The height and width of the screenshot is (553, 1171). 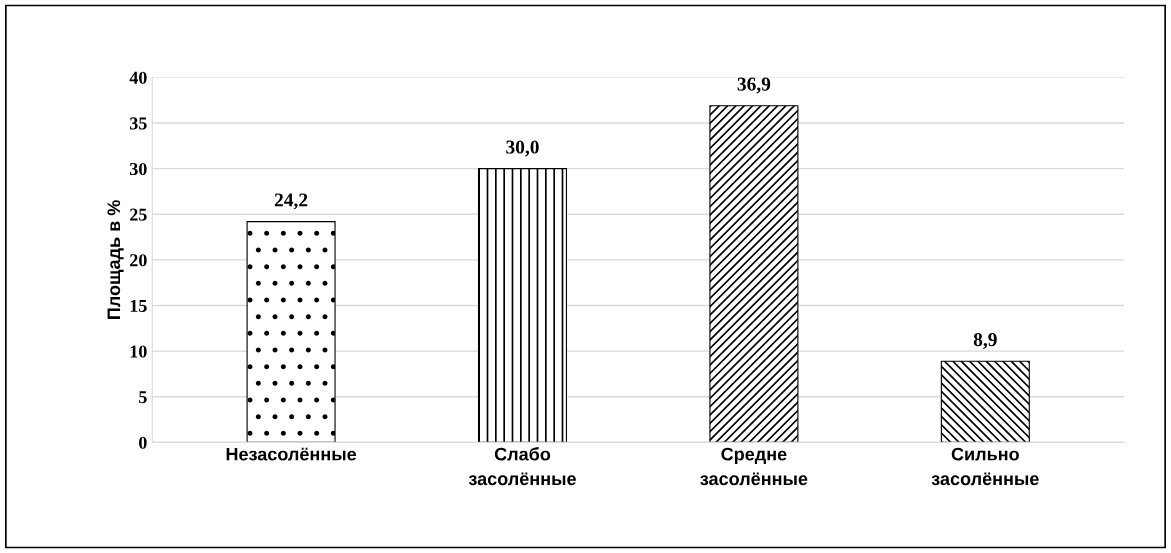 I want to click on x-tick-label: Сильно засолённые, so click(x=985, y=466).